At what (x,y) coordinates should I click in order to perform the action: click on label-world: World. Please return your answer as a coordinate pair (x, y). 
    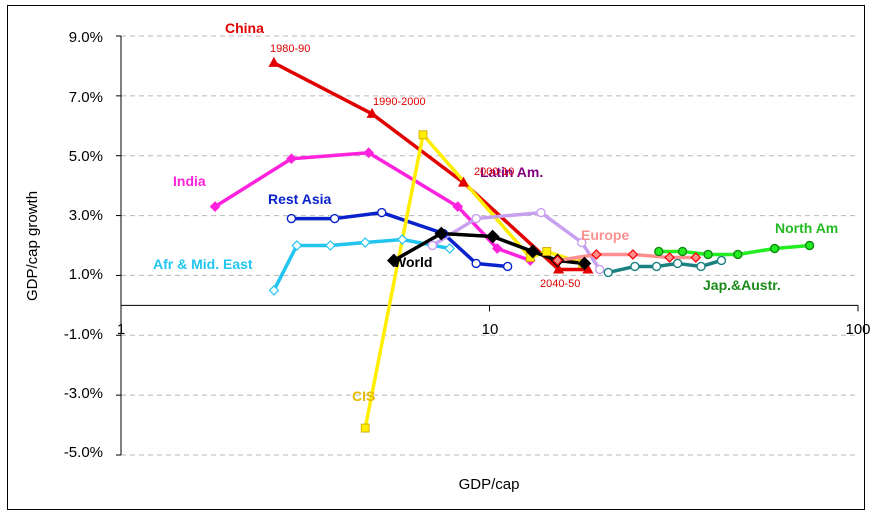
    Looking at the image, I should click on (412, 262).